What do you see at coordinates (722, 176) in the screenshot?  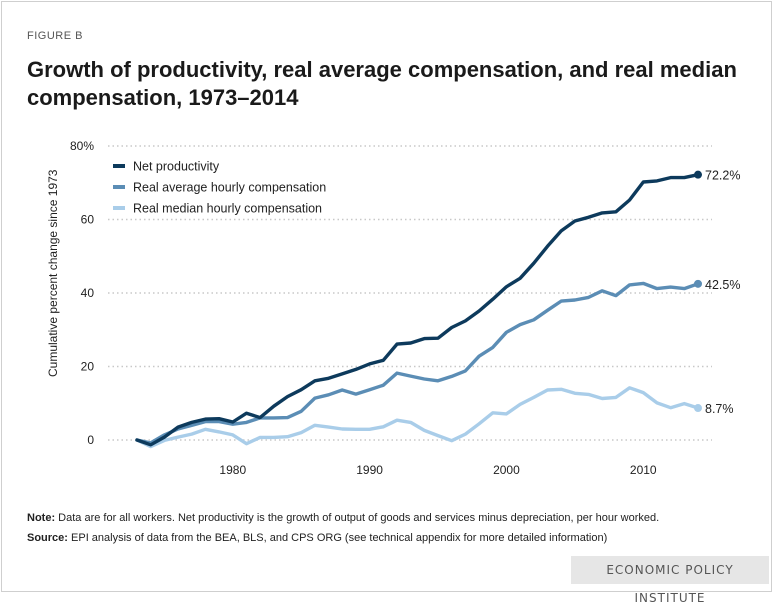 I see `end-value-label: 72.2%` at bounding box center [722, 176].